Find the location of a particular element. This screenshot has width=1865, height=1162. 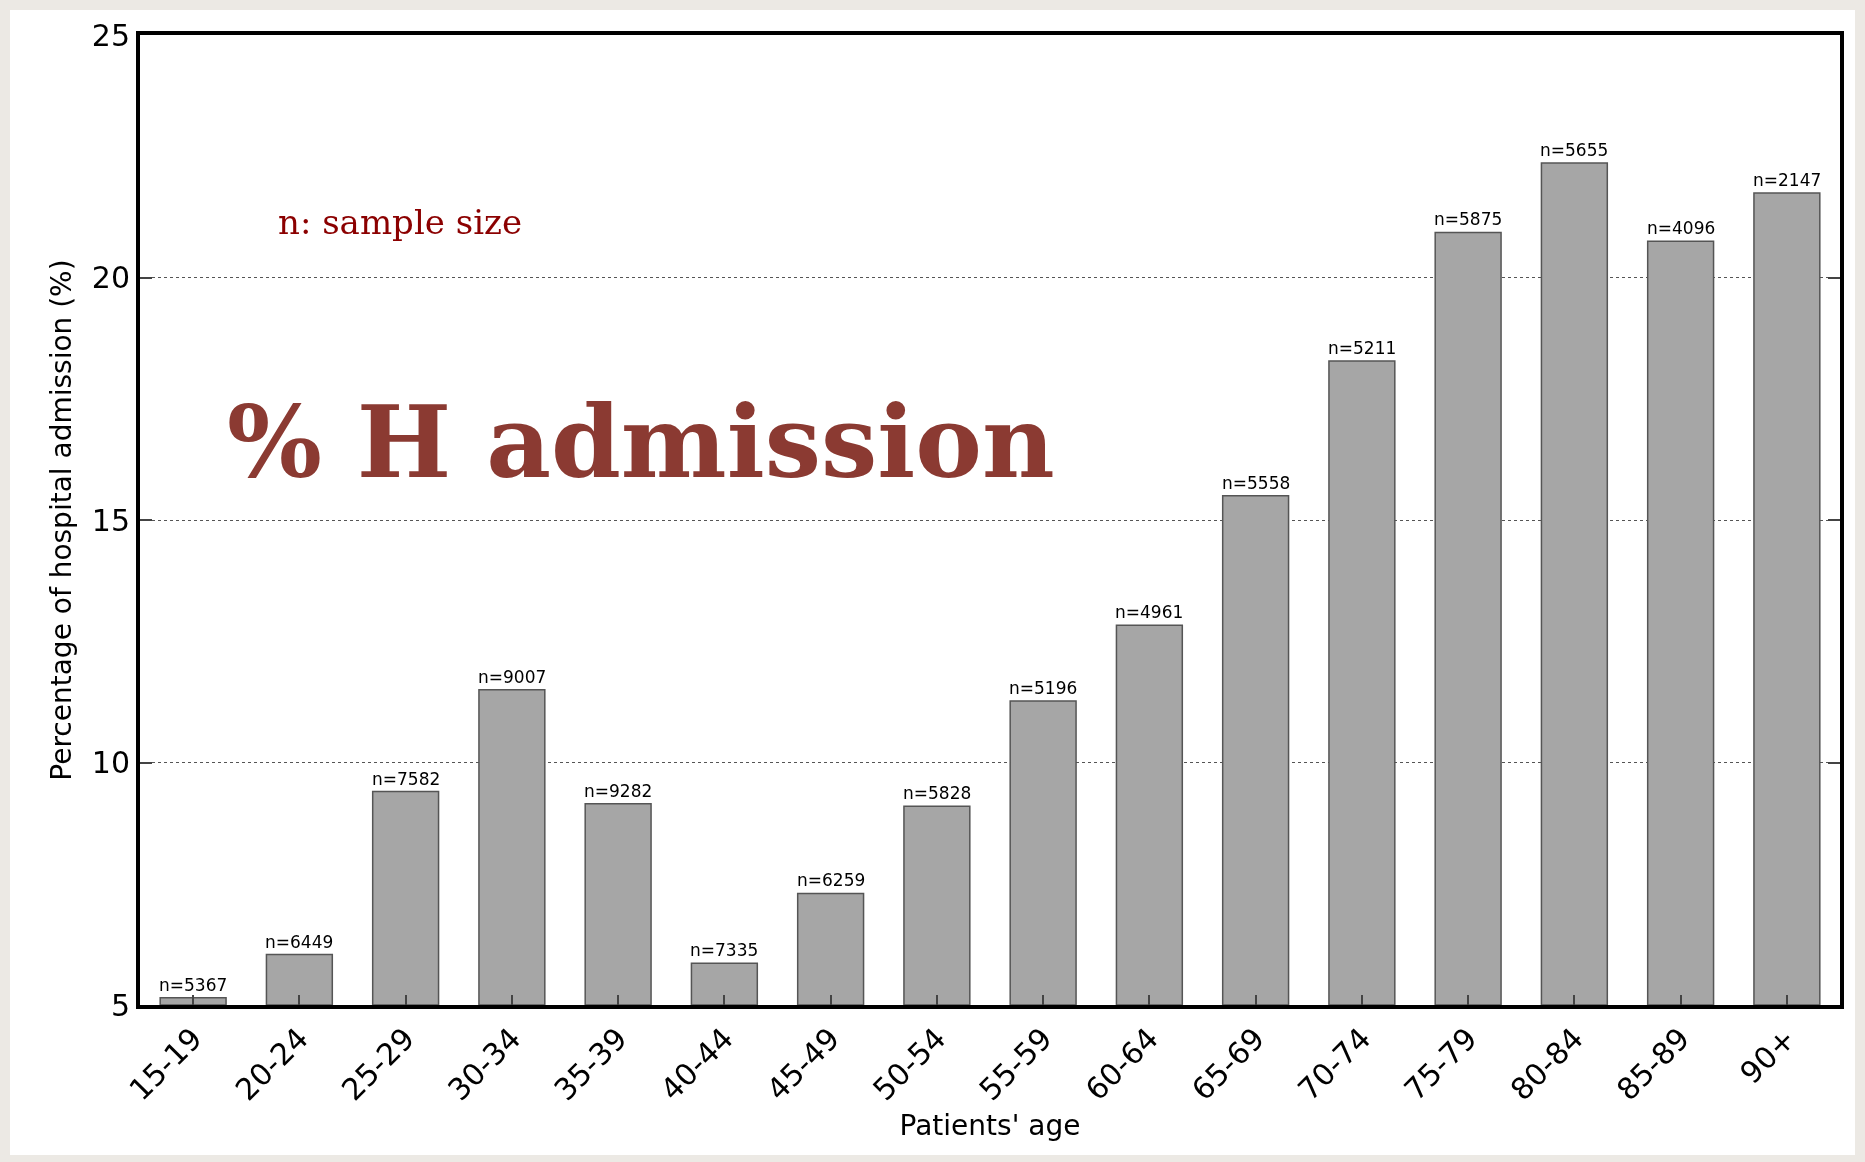

annotation: % H admission is located at coordinates (641, 442).